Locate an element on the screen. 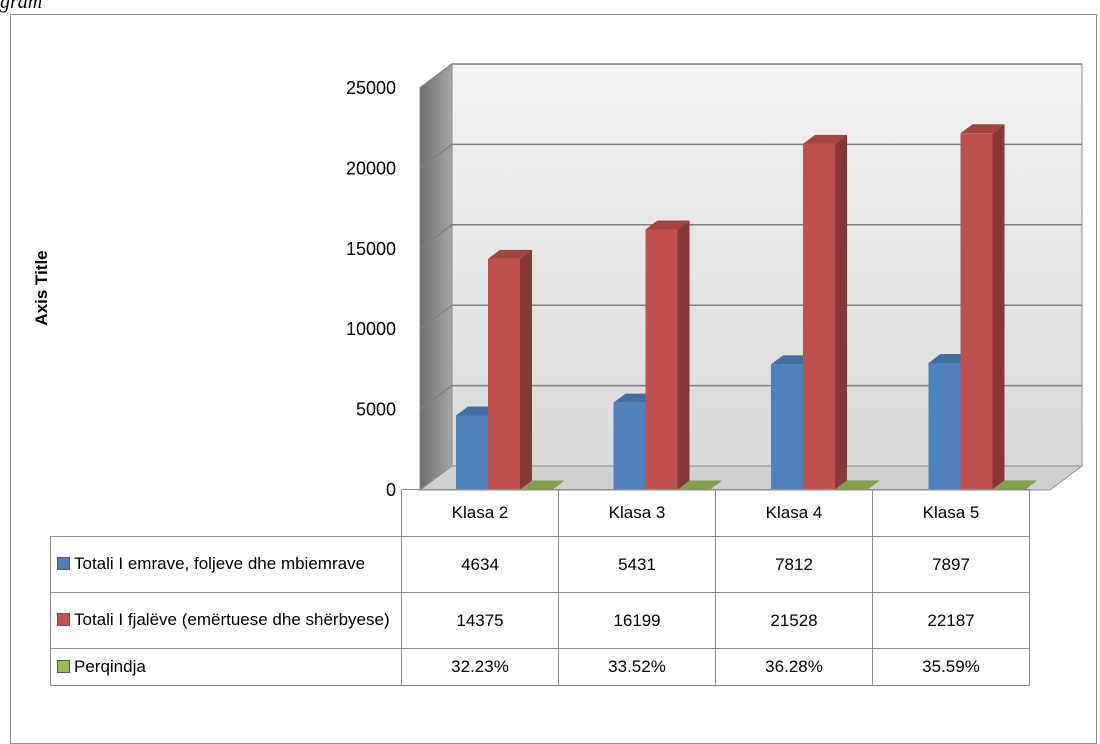 The height and width of the screenshot is (744, 1100). x-tick-label: Klasa 2 is located at coordinates (480, 513).